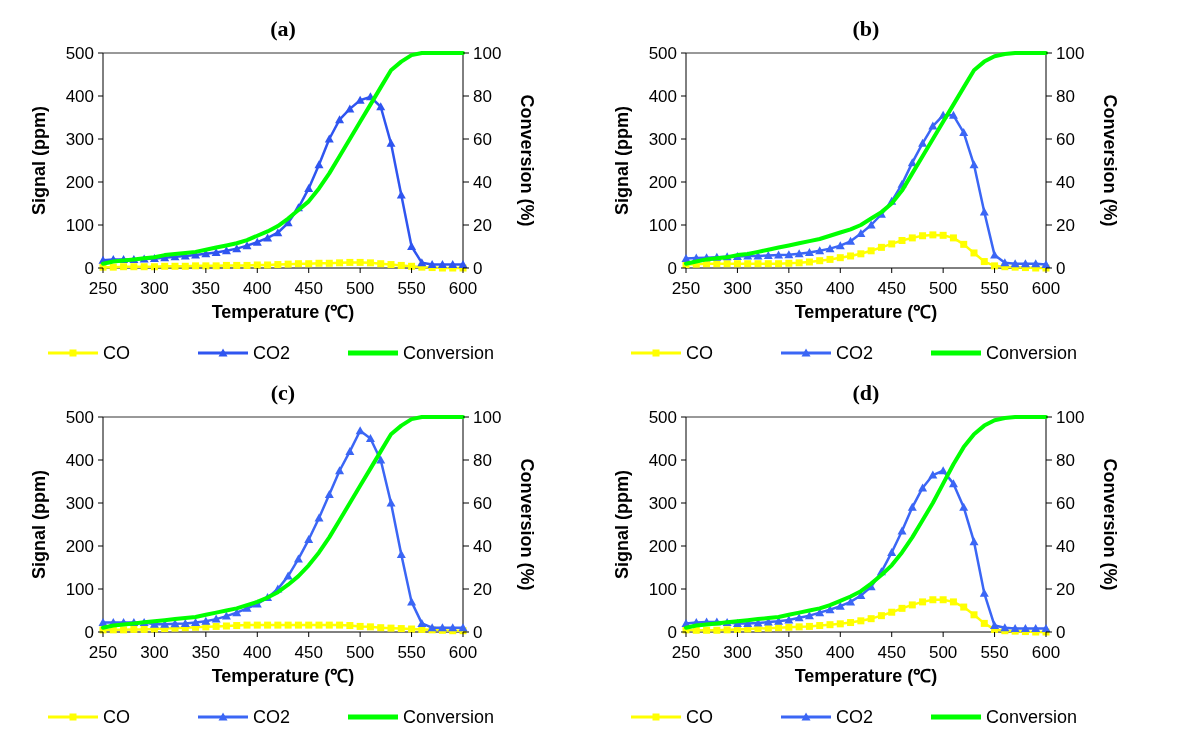 This screenshot has height=745, width=1183. Describe the element at coordinates (866, 28) in the screenshot. I see `chart-title: (b)` at that location.